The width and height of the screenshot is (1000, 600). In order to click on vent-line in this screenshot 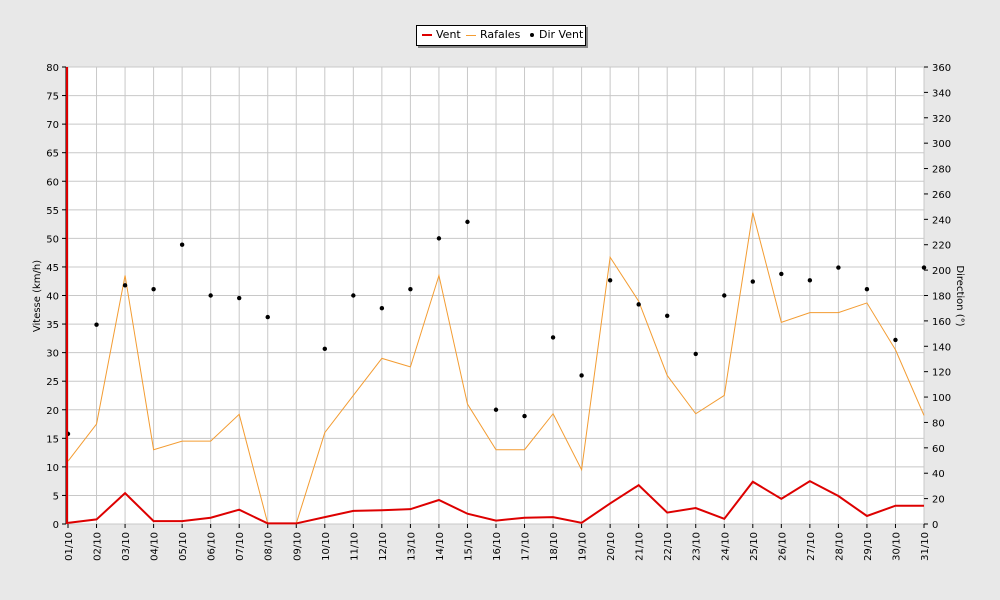, I will do `click(495, 502)`.